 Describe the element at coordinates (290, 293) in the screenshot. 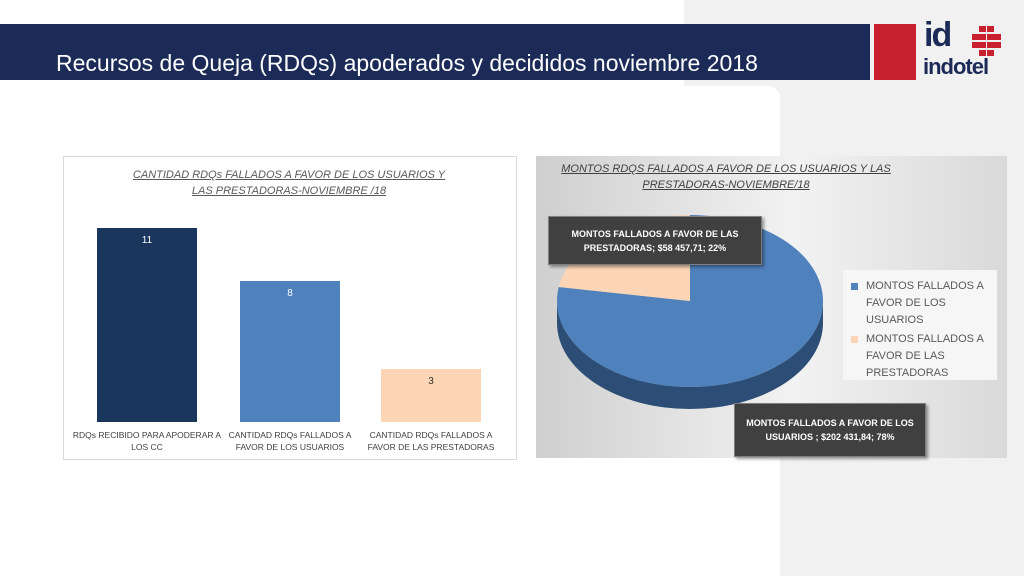

I see `bar-value-label-2: 8` at that location.